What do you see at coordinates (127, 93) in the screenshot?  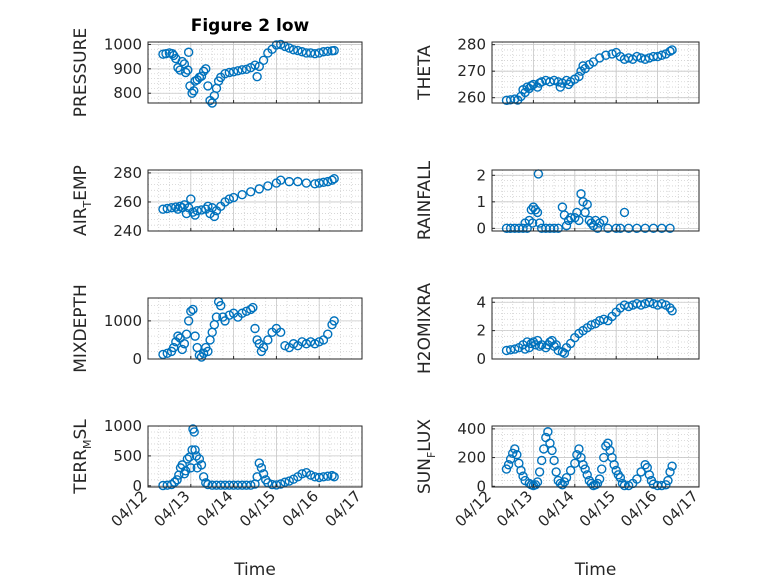 I see `y-tick-label: 800` at bounding box center [127, 93].